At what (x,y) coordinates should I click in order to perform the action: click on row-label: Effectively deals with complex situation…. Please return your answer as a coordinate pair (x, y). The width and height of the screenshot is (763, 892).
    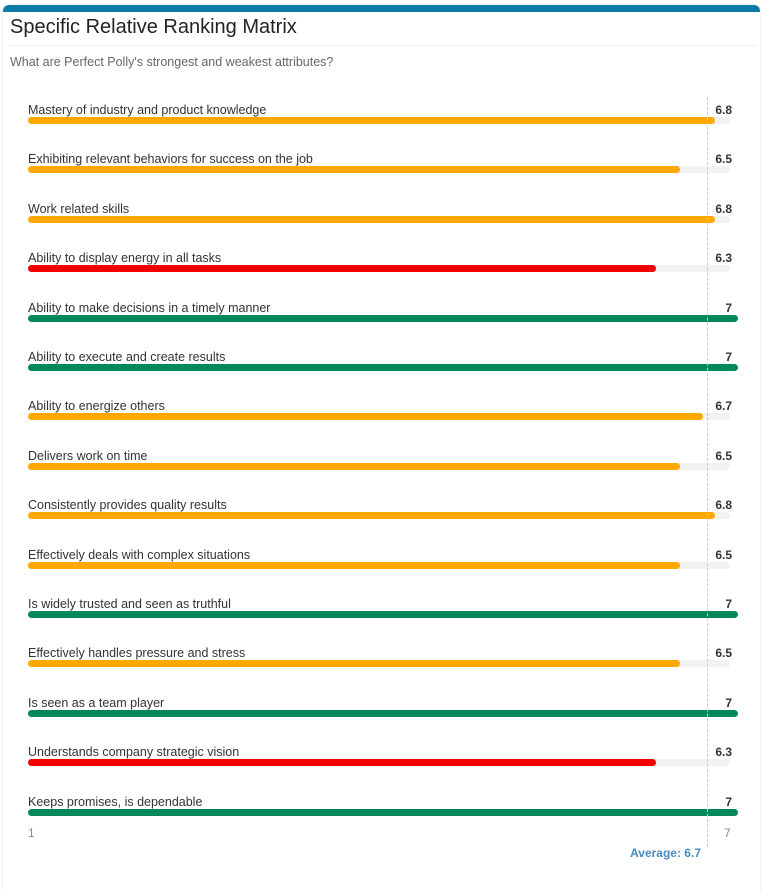
    Looking at the image, I should click on (139, 555).